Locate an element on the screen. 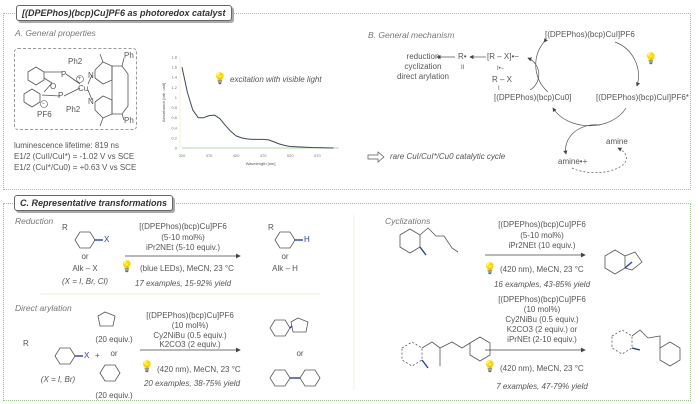 This screenshot has height=404, width=700. y-tick-label: 0,6 is located at coordinates (174, 117).